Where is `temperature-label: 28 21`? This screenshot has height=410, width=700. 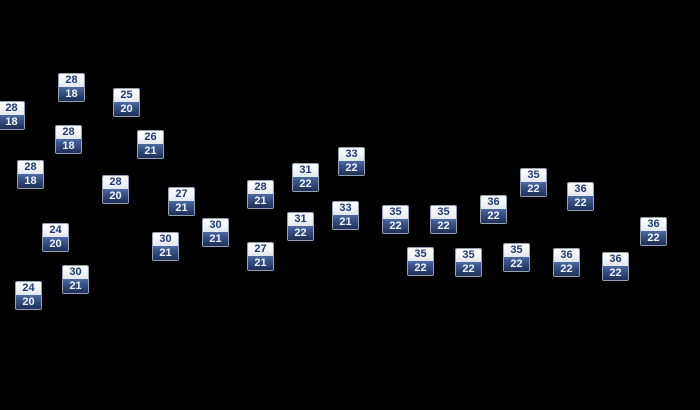
temperature-label: 28 21 is located at coordinates (260, 194).